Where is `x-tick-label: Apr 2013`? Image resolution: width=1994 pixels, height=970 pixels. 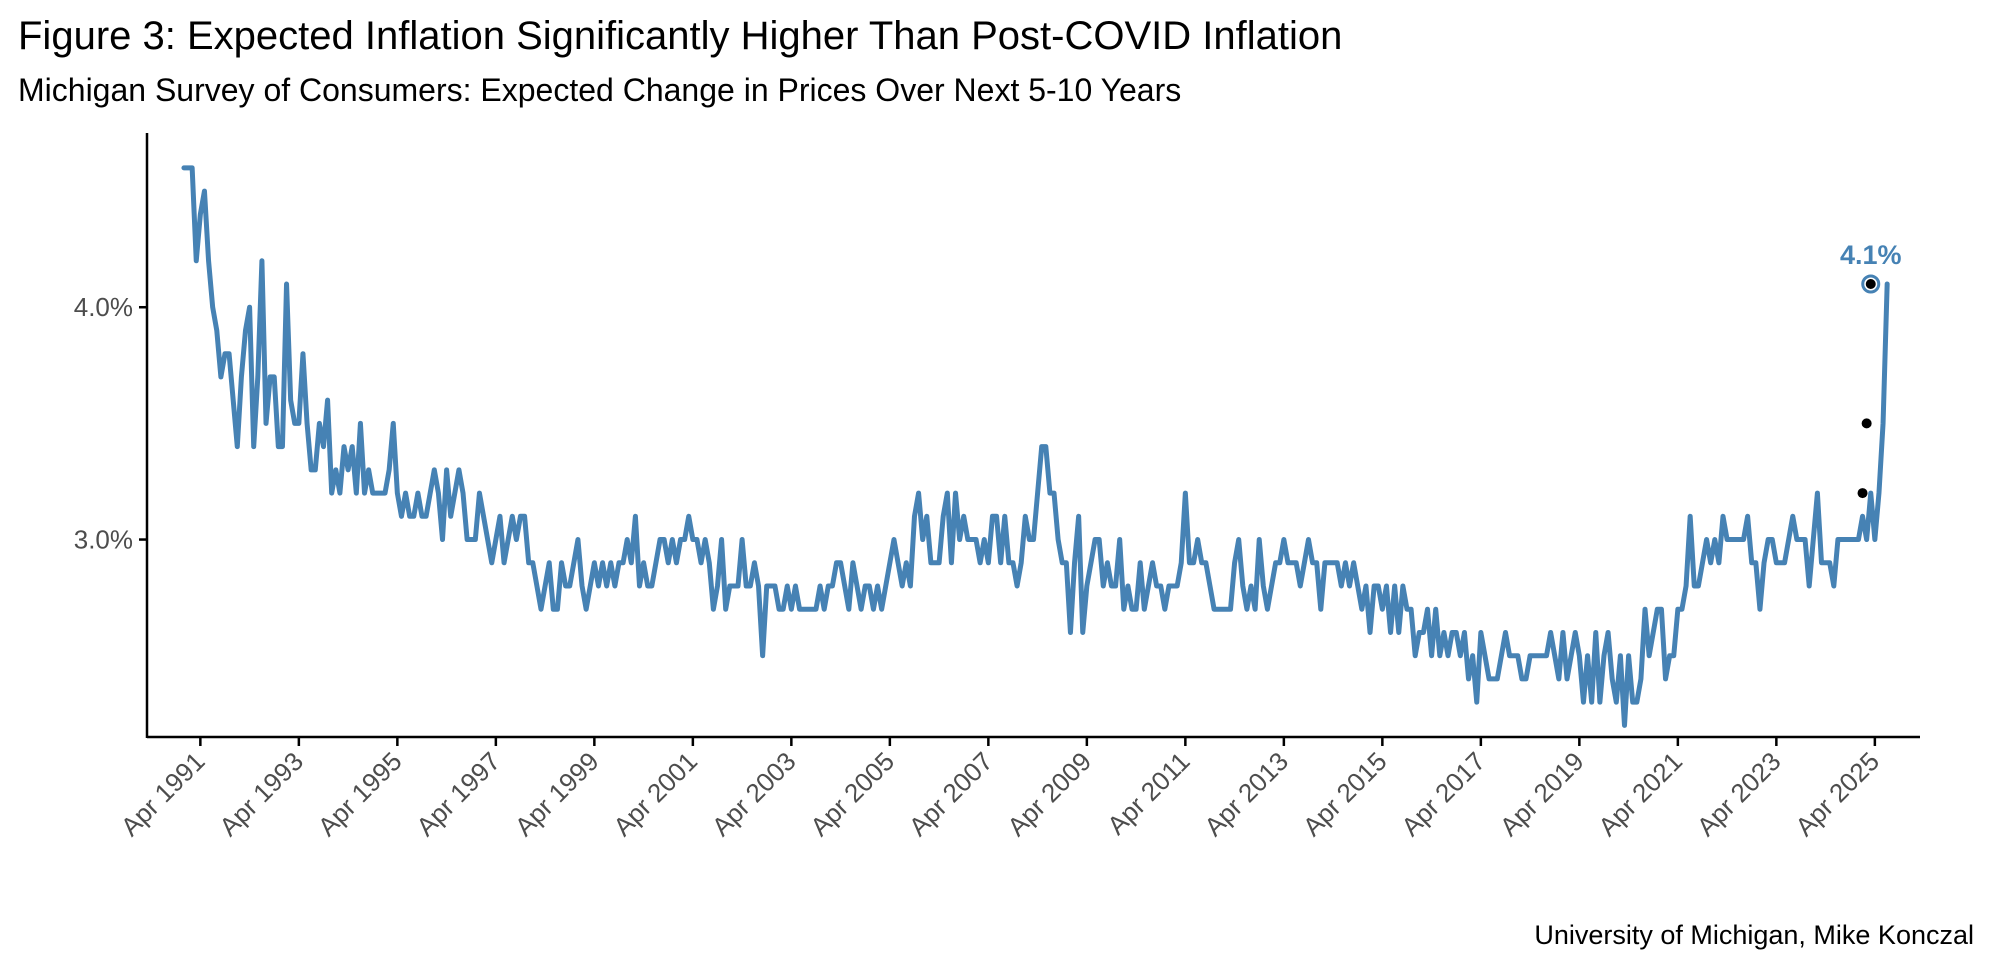
x-tick-label: Apr 2013 is located at coordinates (1246, 794).